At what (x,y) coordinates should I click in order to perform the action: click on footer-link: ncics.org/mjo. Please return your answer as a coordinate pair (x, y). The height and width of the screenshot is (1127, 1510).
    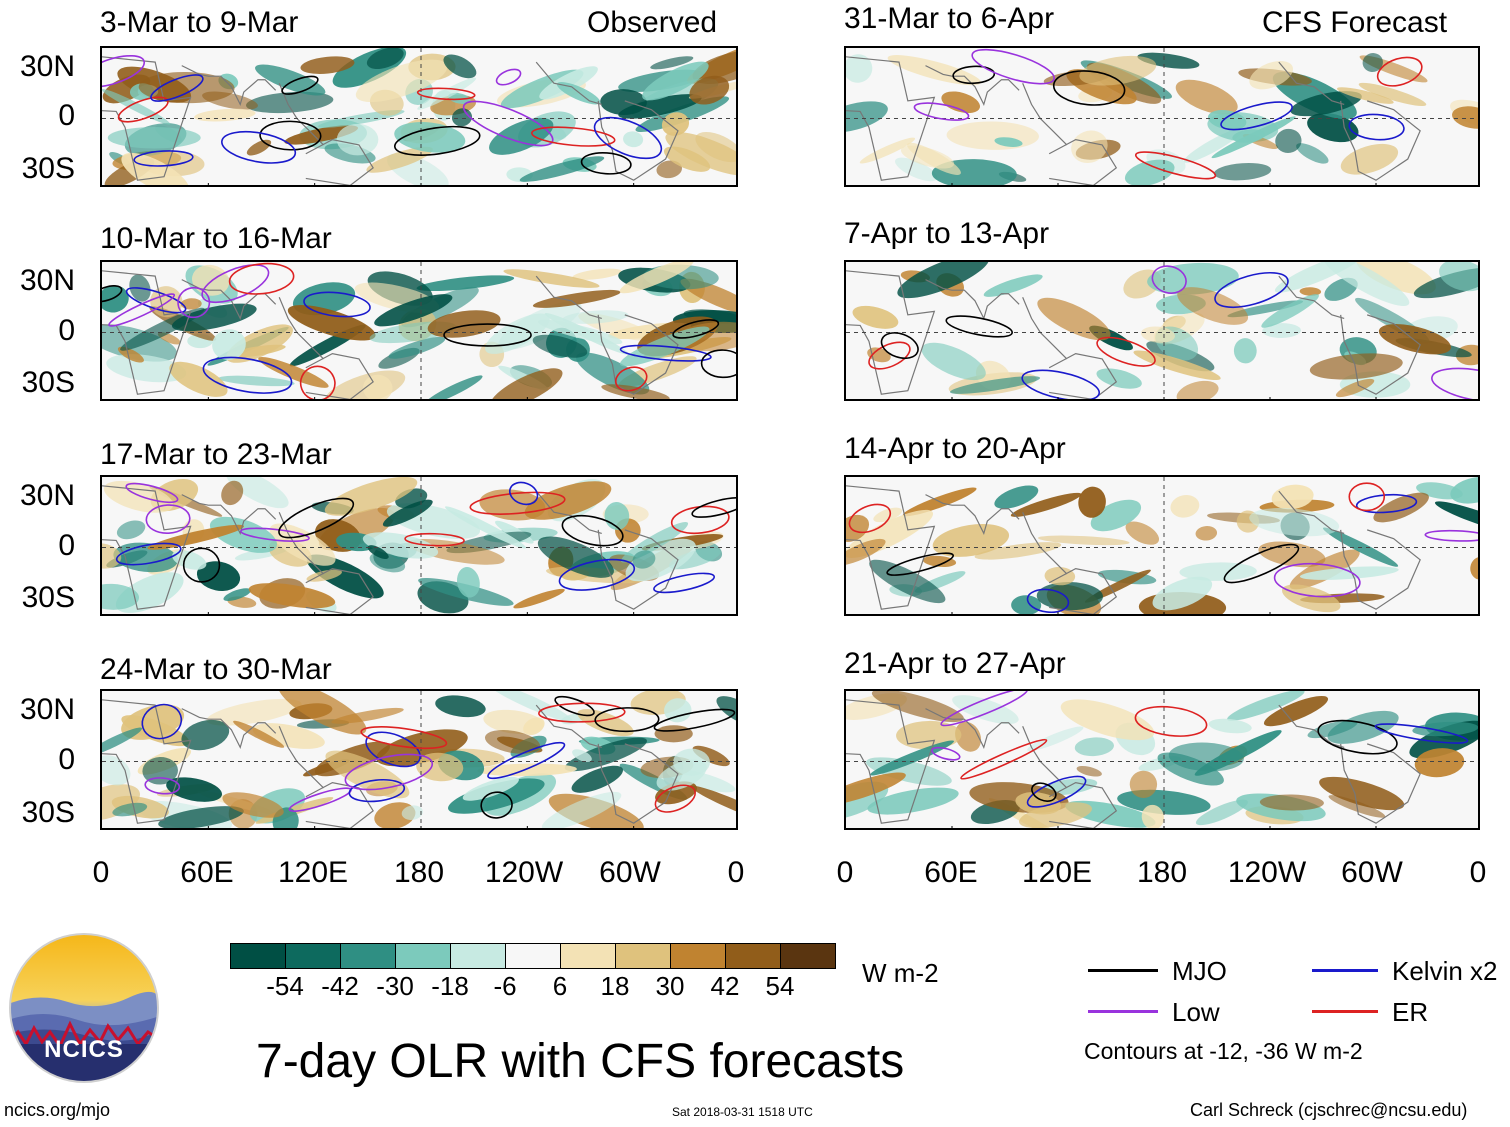
    Looking at the image, I should click on (57, 1110).